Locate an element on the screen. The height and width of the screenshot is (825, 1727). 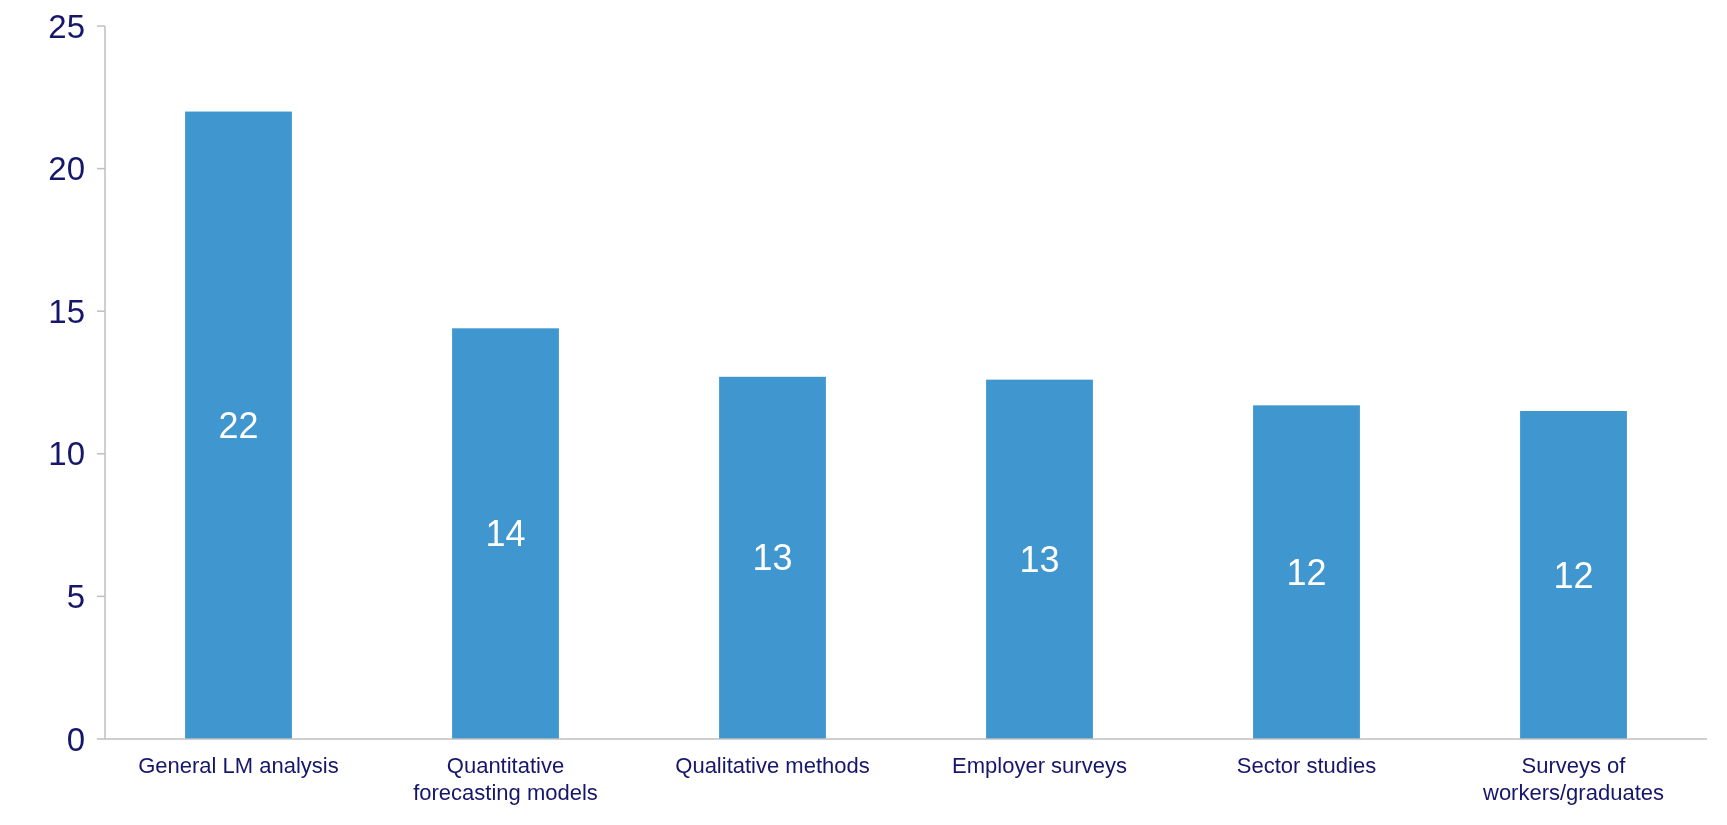
x-tick-label: Surveys of workers/graduates is located at coordinates (1573, 779).